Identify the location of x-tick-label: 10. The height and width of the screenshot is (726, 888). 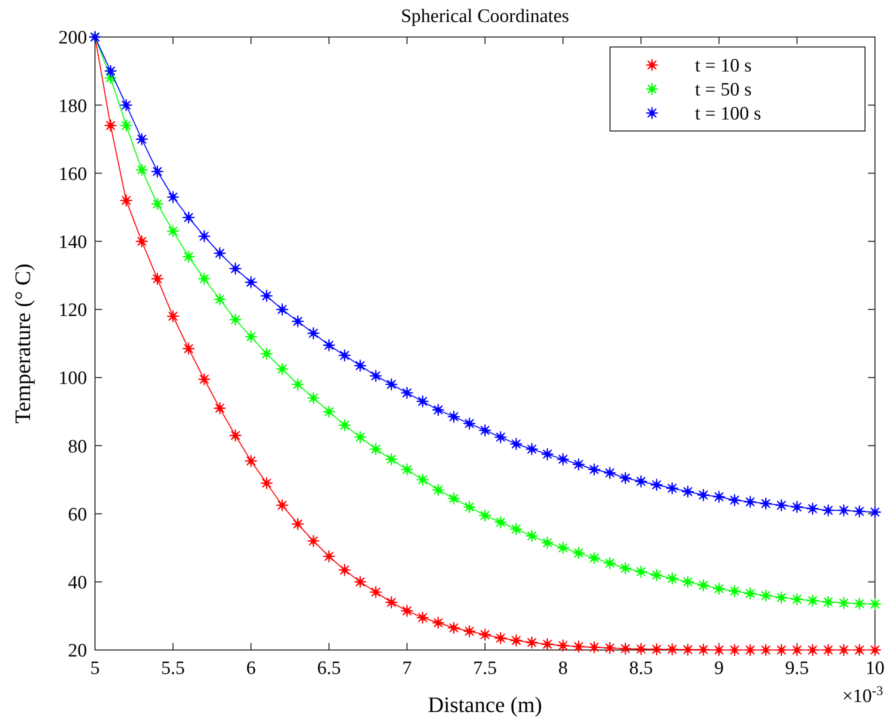
(875, 668).